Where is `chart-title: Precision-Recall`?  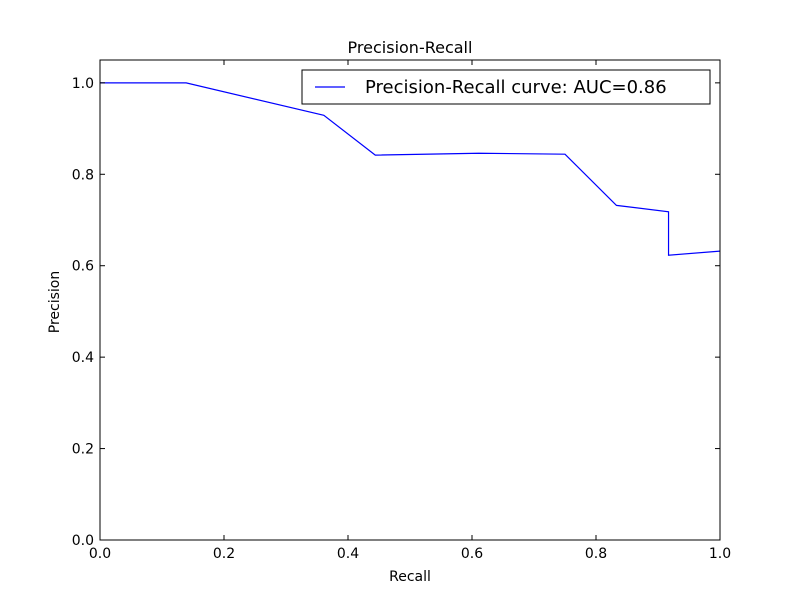
chart-title: Precision-Recall is located at coordinates (410, 47).